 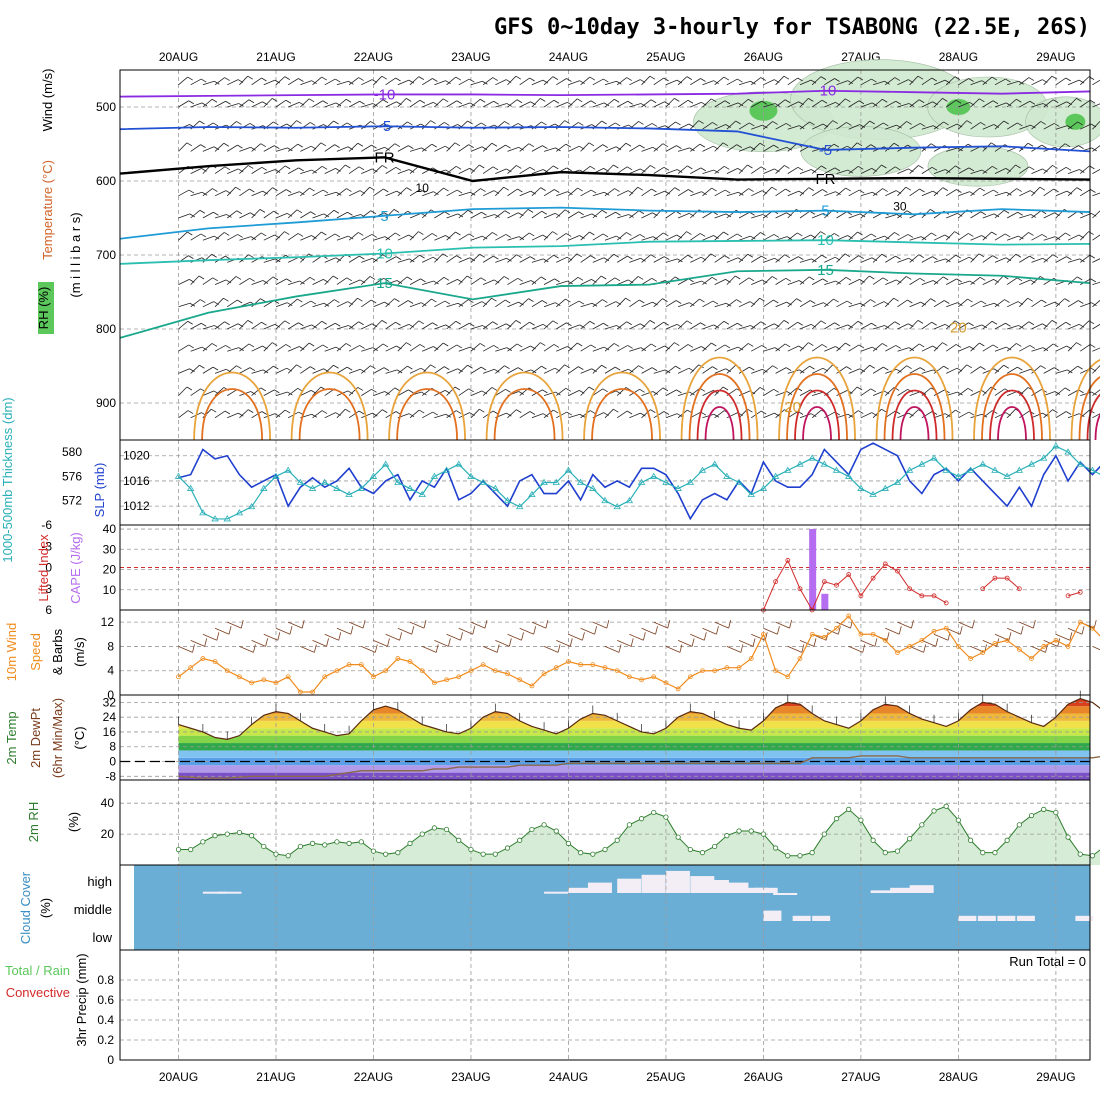 I want to click on li-tick: -3, so click(x=46, y=546).